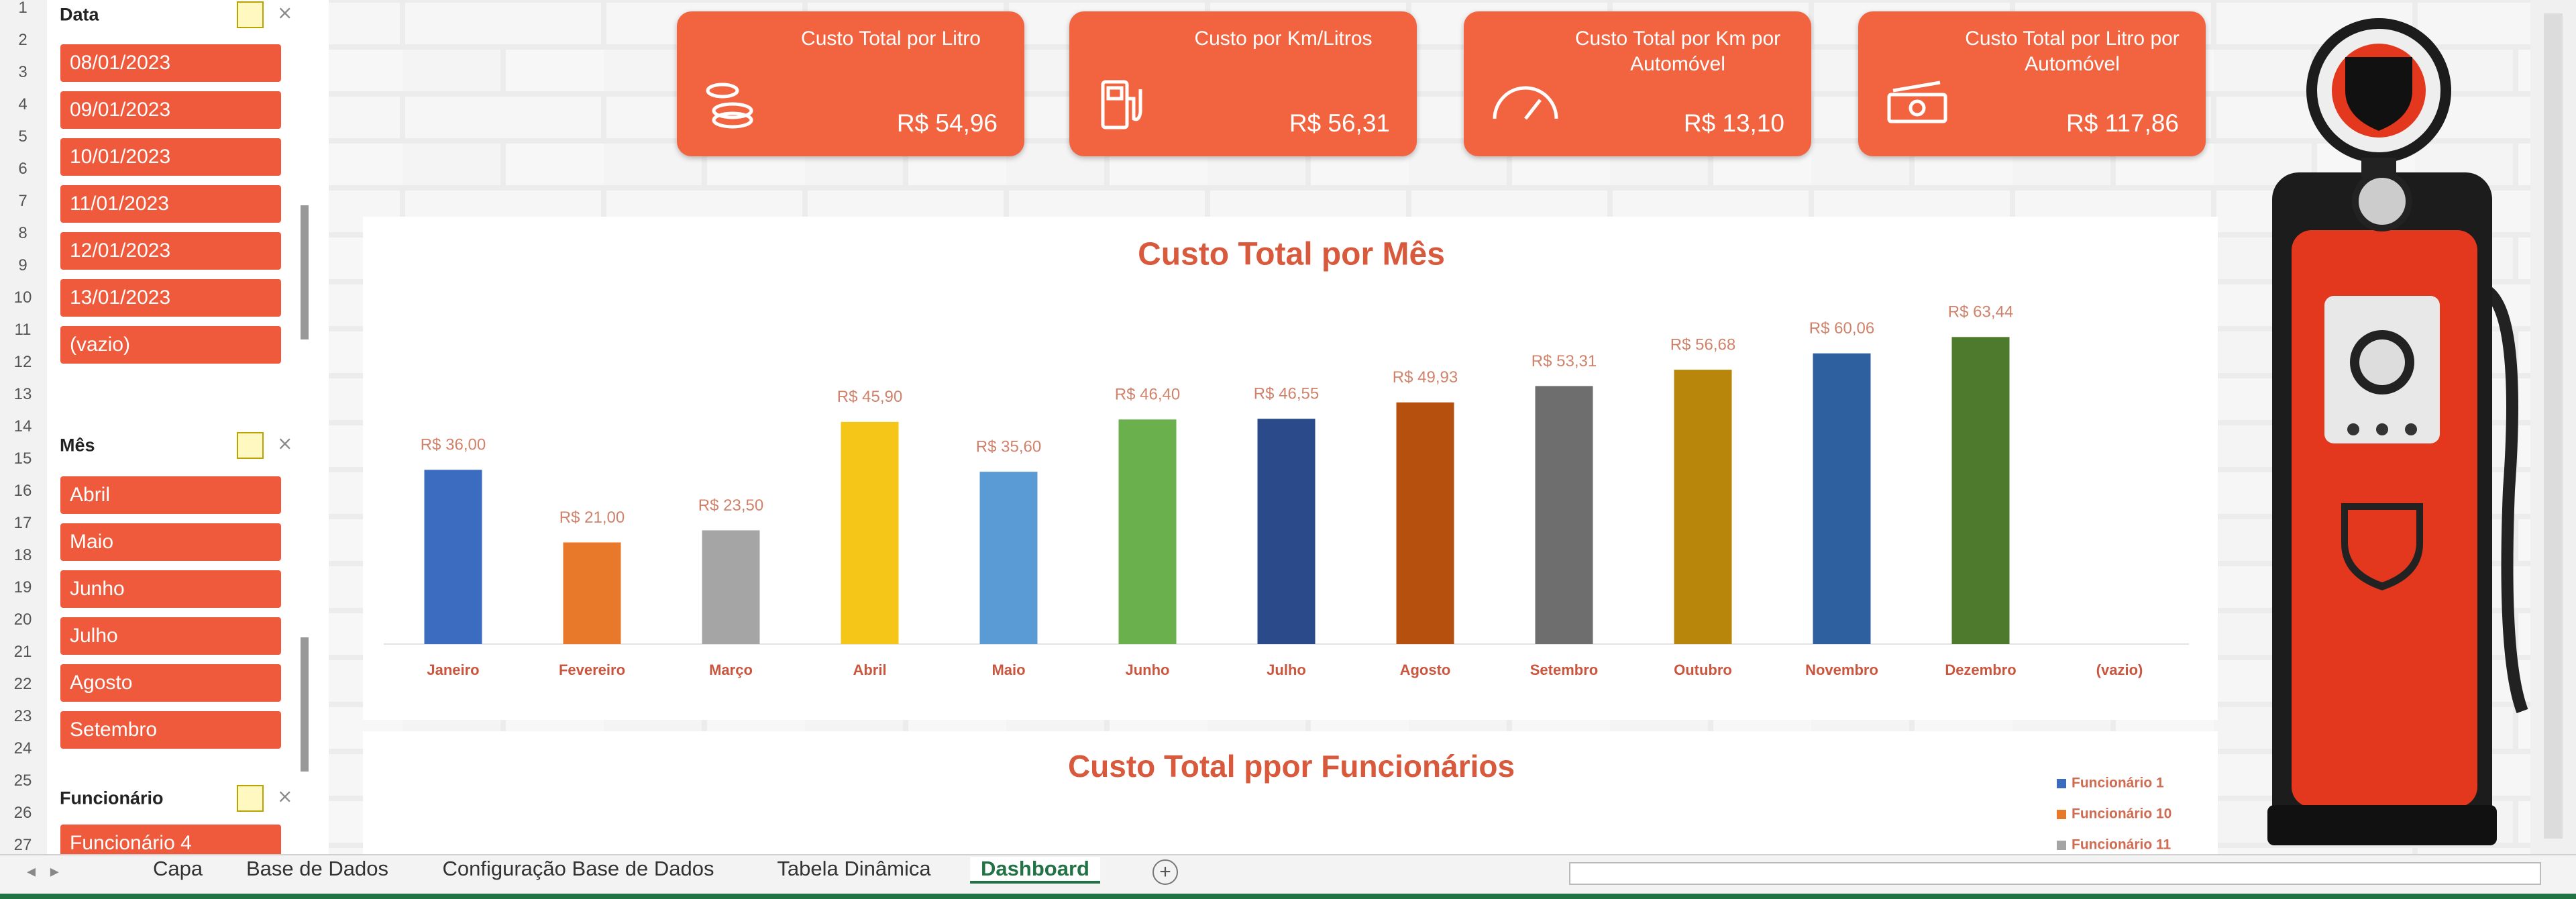  What do you see at coordinates (317, 869) in the screenshot?
I see `sheet-tab: Base de Dados` at bounding box center [317, 869].